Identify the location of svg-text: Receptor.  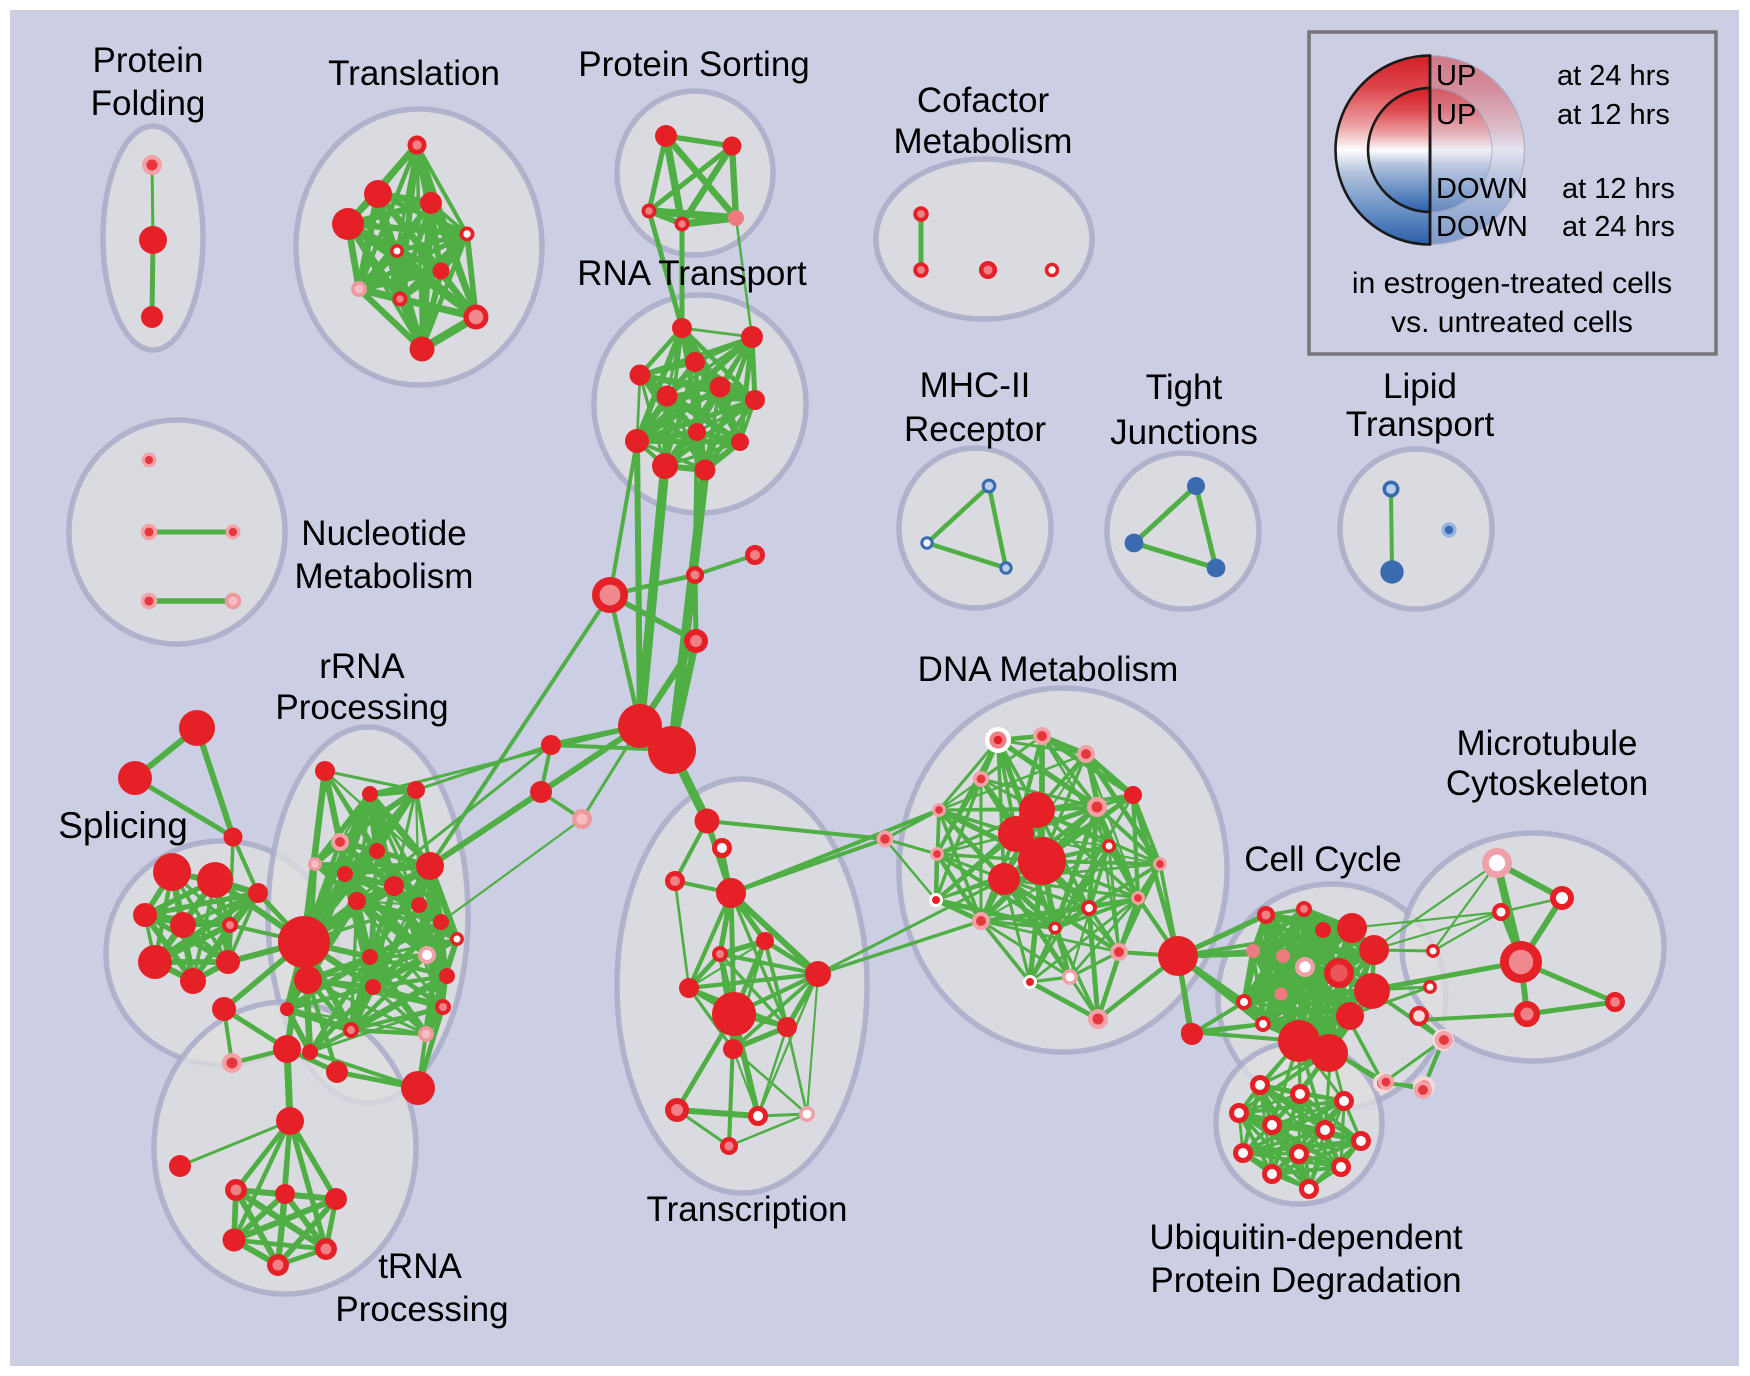
(975, 429).